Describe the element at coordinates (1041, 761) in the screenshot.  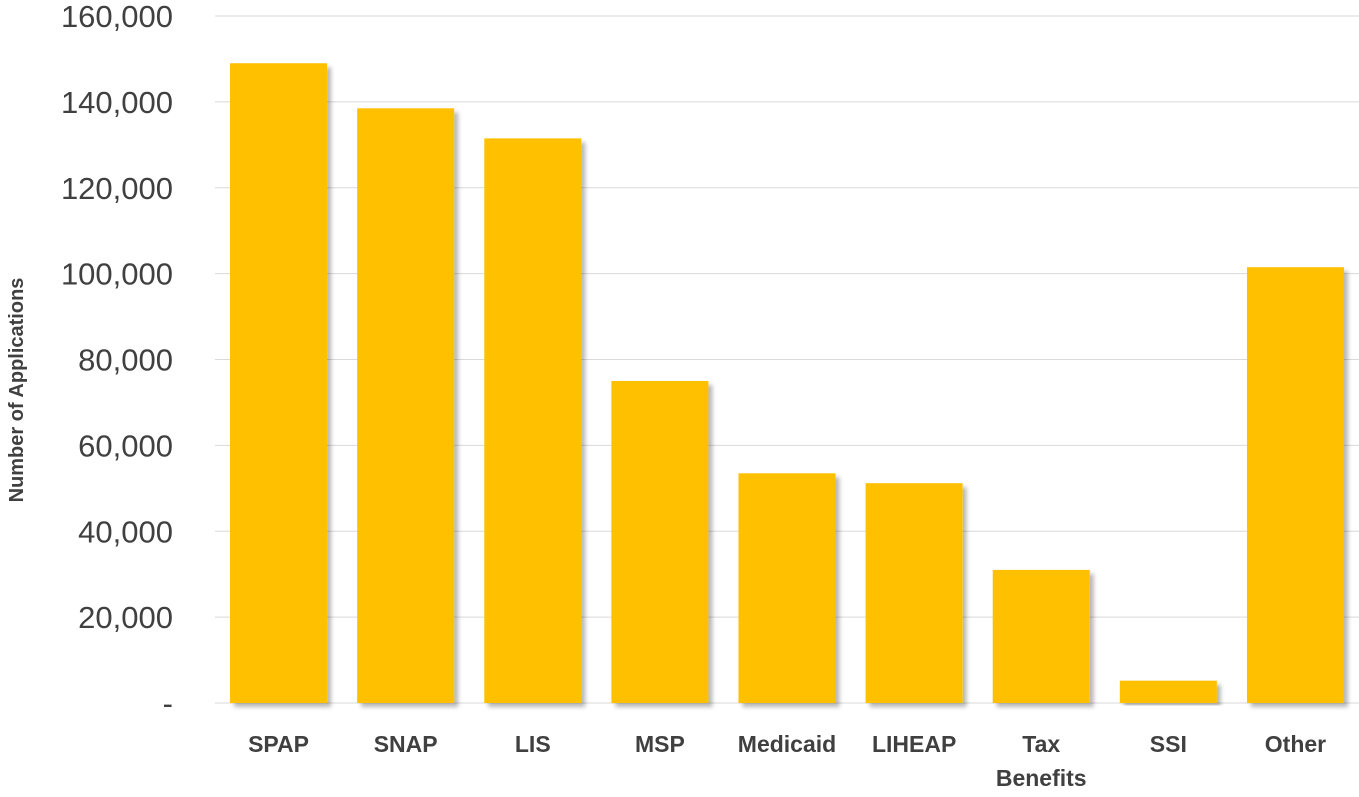
I see `x-tick-label: Tax Benefits` at that location.